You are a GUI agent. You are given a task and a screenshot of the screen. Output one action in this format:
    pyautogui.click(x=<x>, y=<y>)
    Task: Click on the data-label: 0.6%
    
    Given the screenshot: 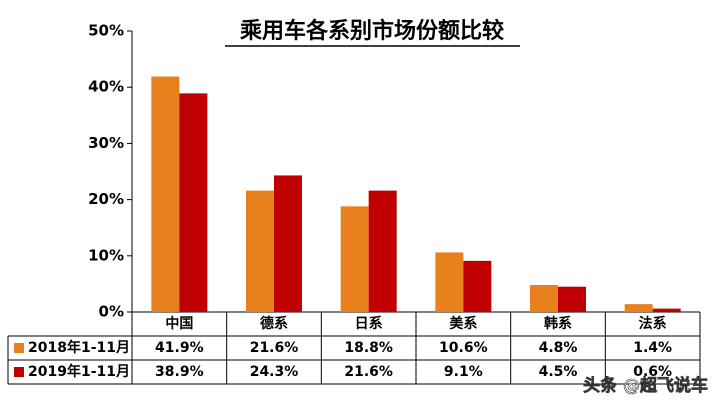 What is the action you would take?
    pyautogui.click(x=652, y=372)
    